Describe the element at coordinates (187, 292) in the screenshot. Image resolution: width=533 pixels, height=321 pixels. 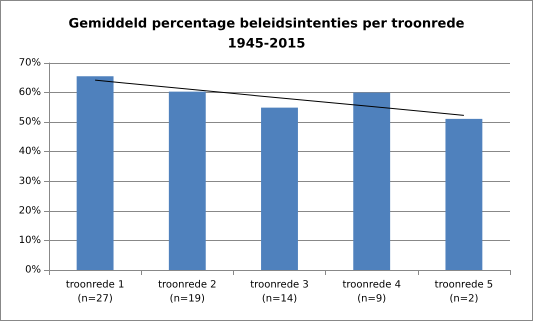
I see `x-tick-label: troonrede 2 (n=19)` at that location.